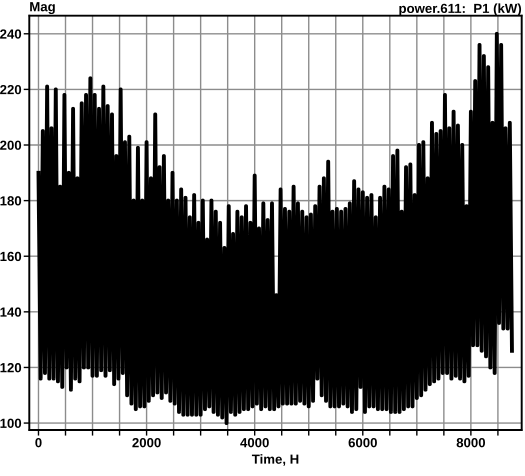 This screenshot has height=476, width=525. What do you see at coordinates (146, 443) in the screenshot?
I see `x-tick-label: 2000` at bounding box center [146, 443].